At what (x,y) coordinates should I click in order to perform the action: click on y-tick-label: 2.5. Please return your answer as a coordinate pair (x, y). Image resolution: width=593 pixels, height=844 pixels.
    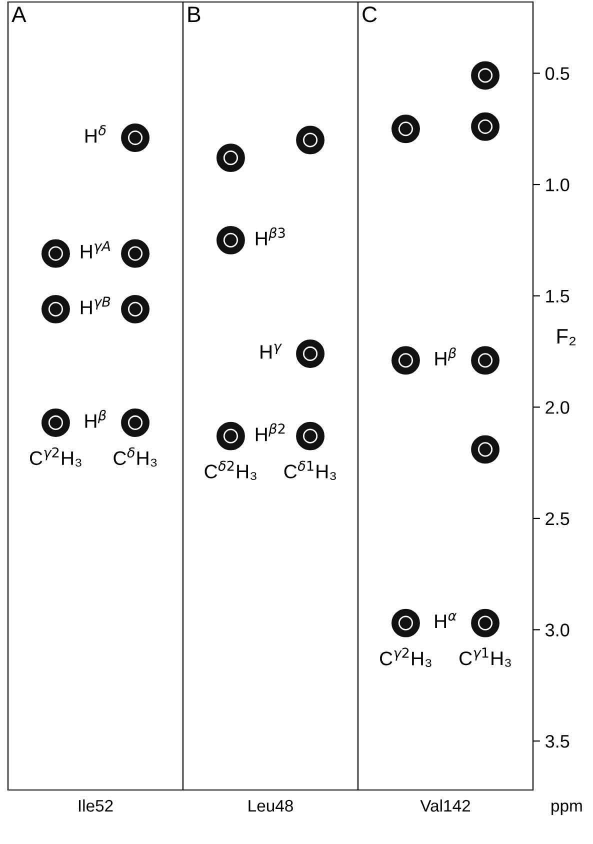
    Looking at the image, I should click on (558, 519).